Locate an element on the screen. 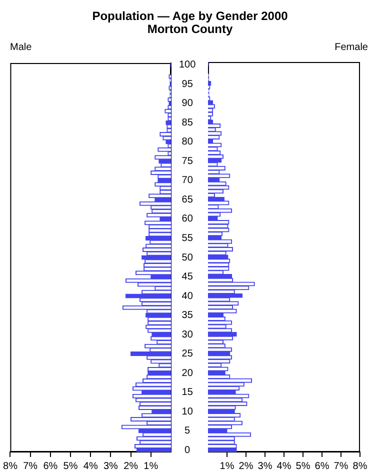 The height and width of the screenshot is (475, 380). y-tick-label: 60 is located at coordinates (188, 219).